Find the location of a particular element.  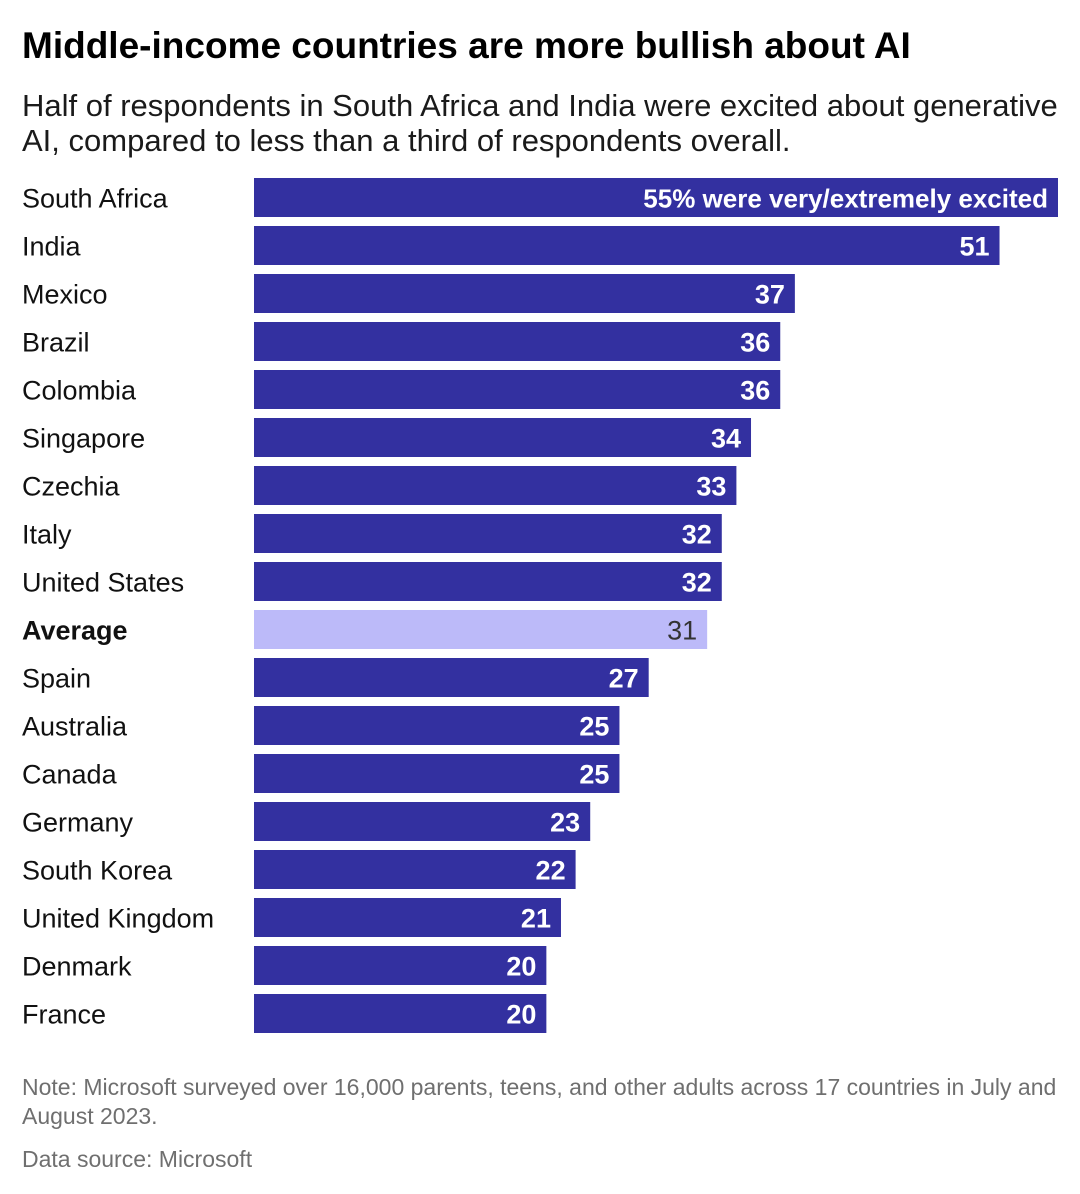

data-label-denmark: 20 is located at coordinates (521, 967).